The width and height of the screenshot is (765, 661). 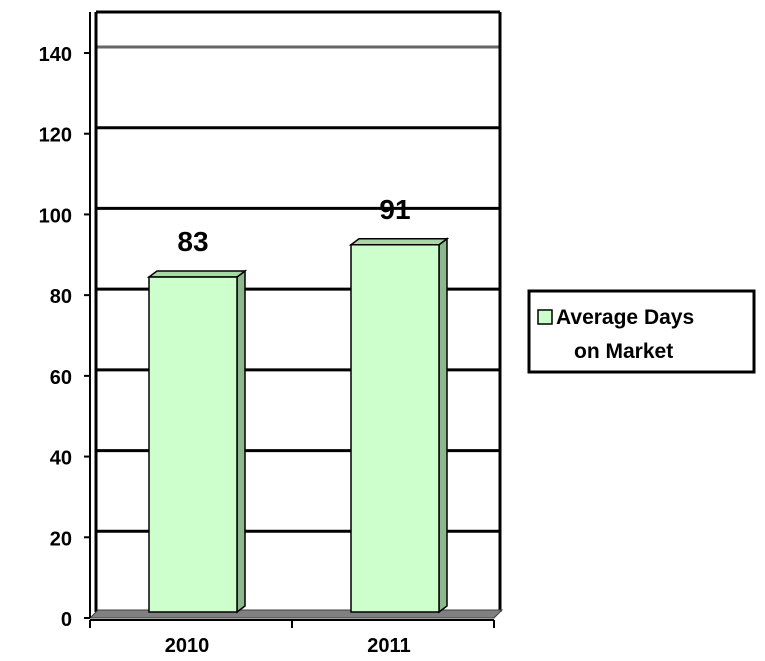 What do you see at coordinates (66, 620) in the screenshot?
I see `ytick-label: 0` at bounding box center [66, 620].